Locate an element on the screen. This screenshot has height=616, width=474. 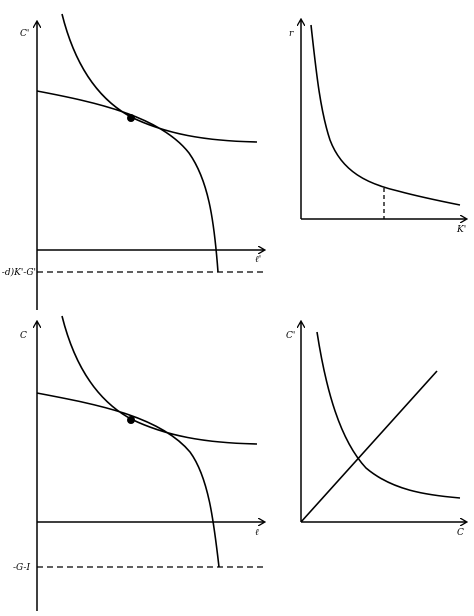
br-y-axis-label: C' is located at coordinates (290, 336).